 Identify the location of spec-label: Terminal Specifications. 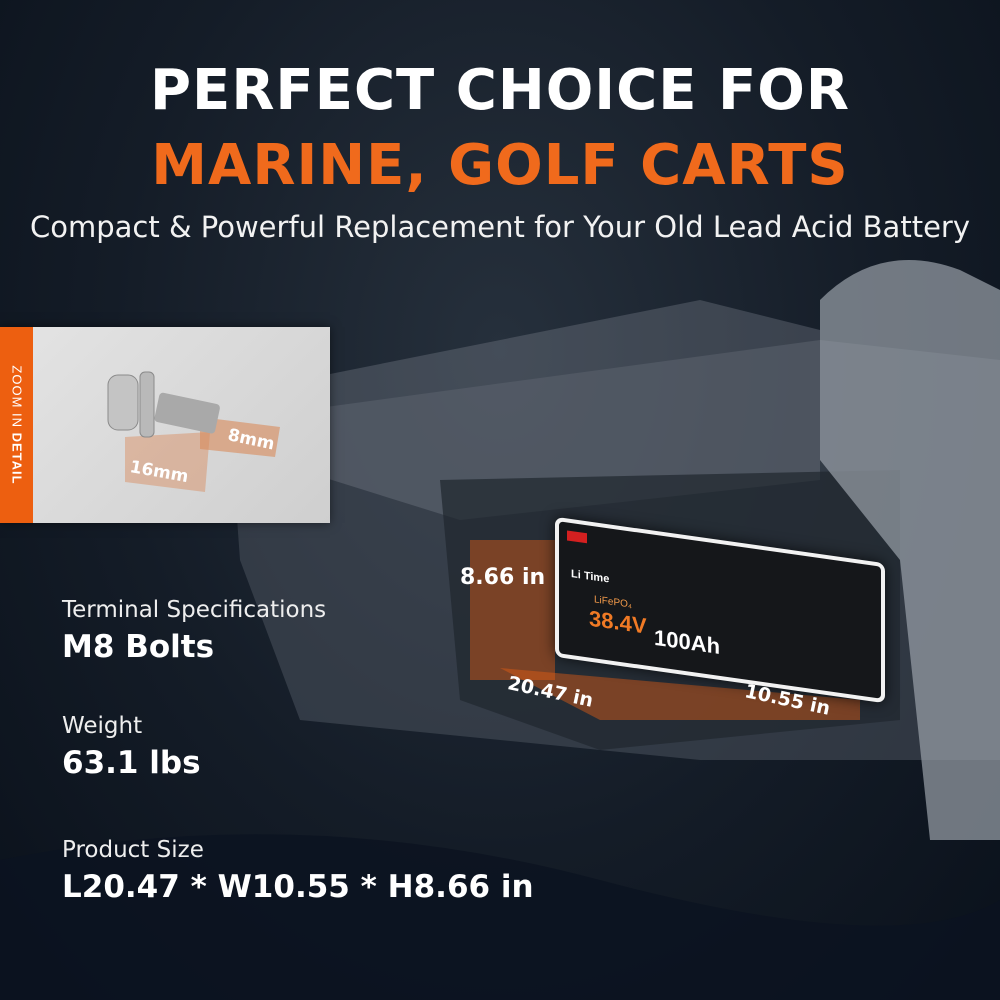
(194, 610).